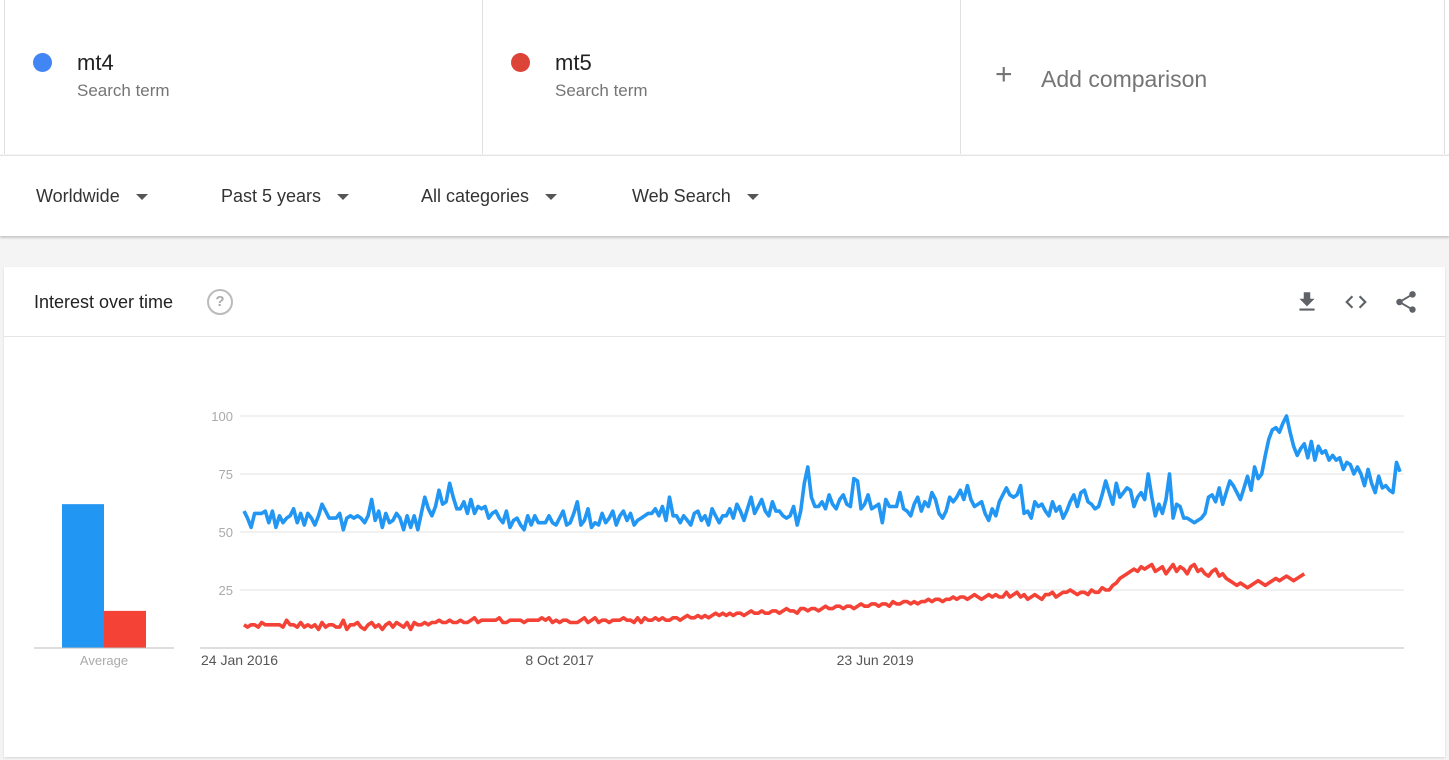  What do you see at coordinates (1406, 302) in the screenshot?
I see `share-icon` at bounding box center [1406, 302].